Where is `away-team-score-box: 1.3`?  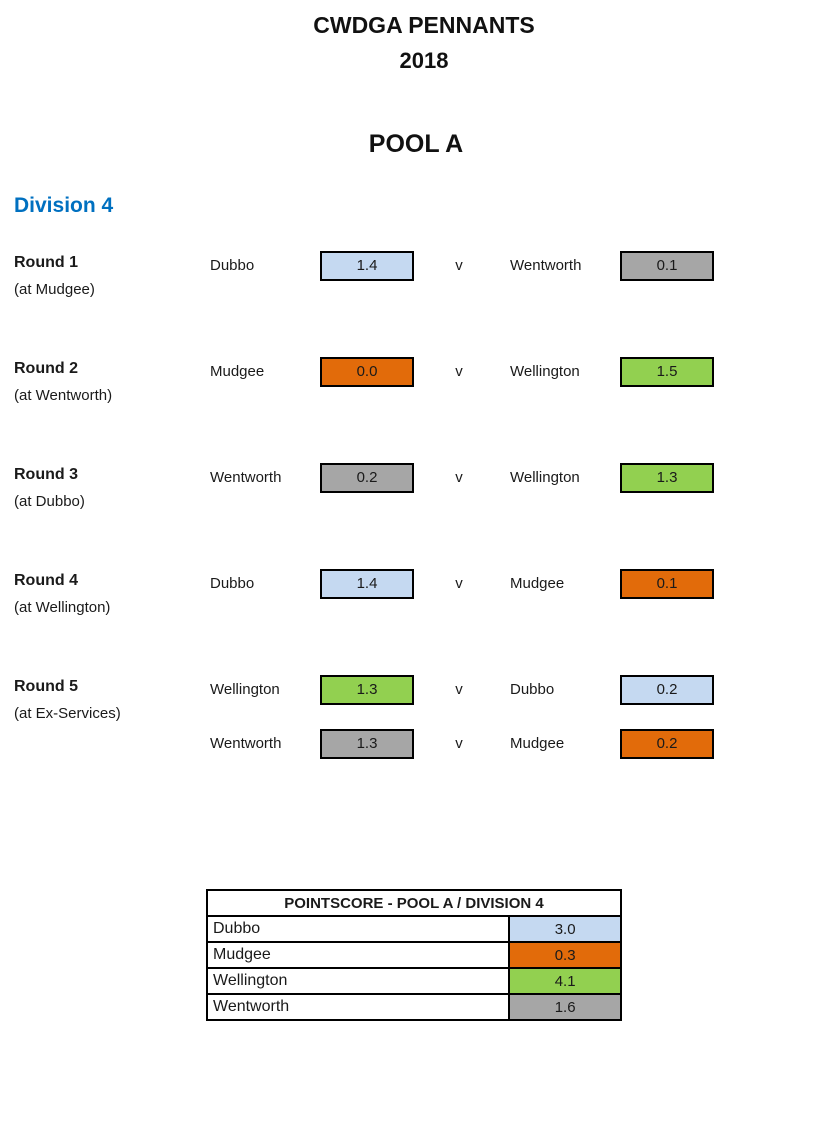 away-team-score-box: 1.3 is located at coordinates (667, 478).